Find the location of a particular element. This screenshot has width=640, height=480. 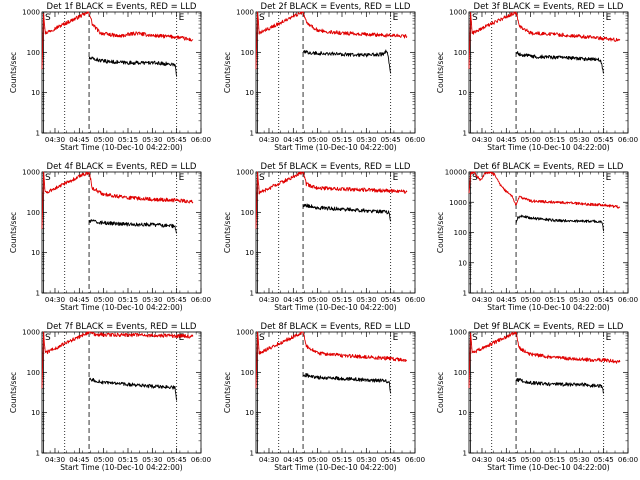

y-tick-label: 10000 is located at coordinates (456, 173).